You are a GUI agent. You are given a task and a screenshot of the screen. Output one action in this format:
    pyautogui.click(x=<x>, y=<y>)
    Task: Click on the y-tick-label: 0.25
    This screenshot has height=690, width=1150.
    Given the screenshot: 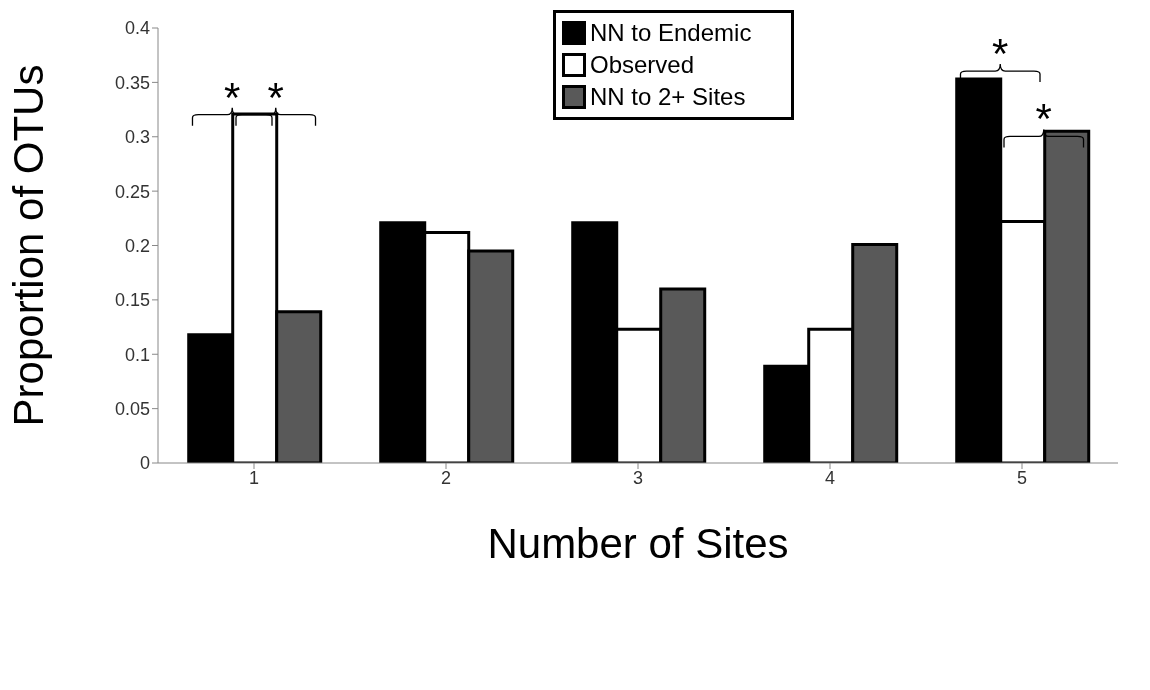 What is the action you would take?
    pyautogui.click(x=132, y=191)
    